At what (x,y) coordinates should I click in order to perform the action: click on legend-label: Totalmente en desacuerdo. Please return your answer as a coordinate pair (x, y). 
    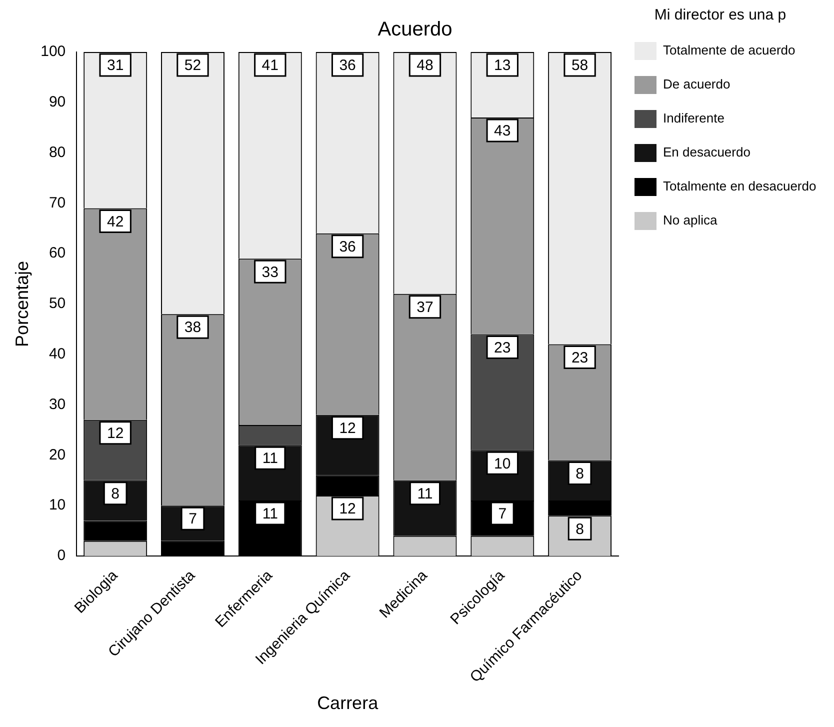
    Looking at the image, I should click on (739, 186).